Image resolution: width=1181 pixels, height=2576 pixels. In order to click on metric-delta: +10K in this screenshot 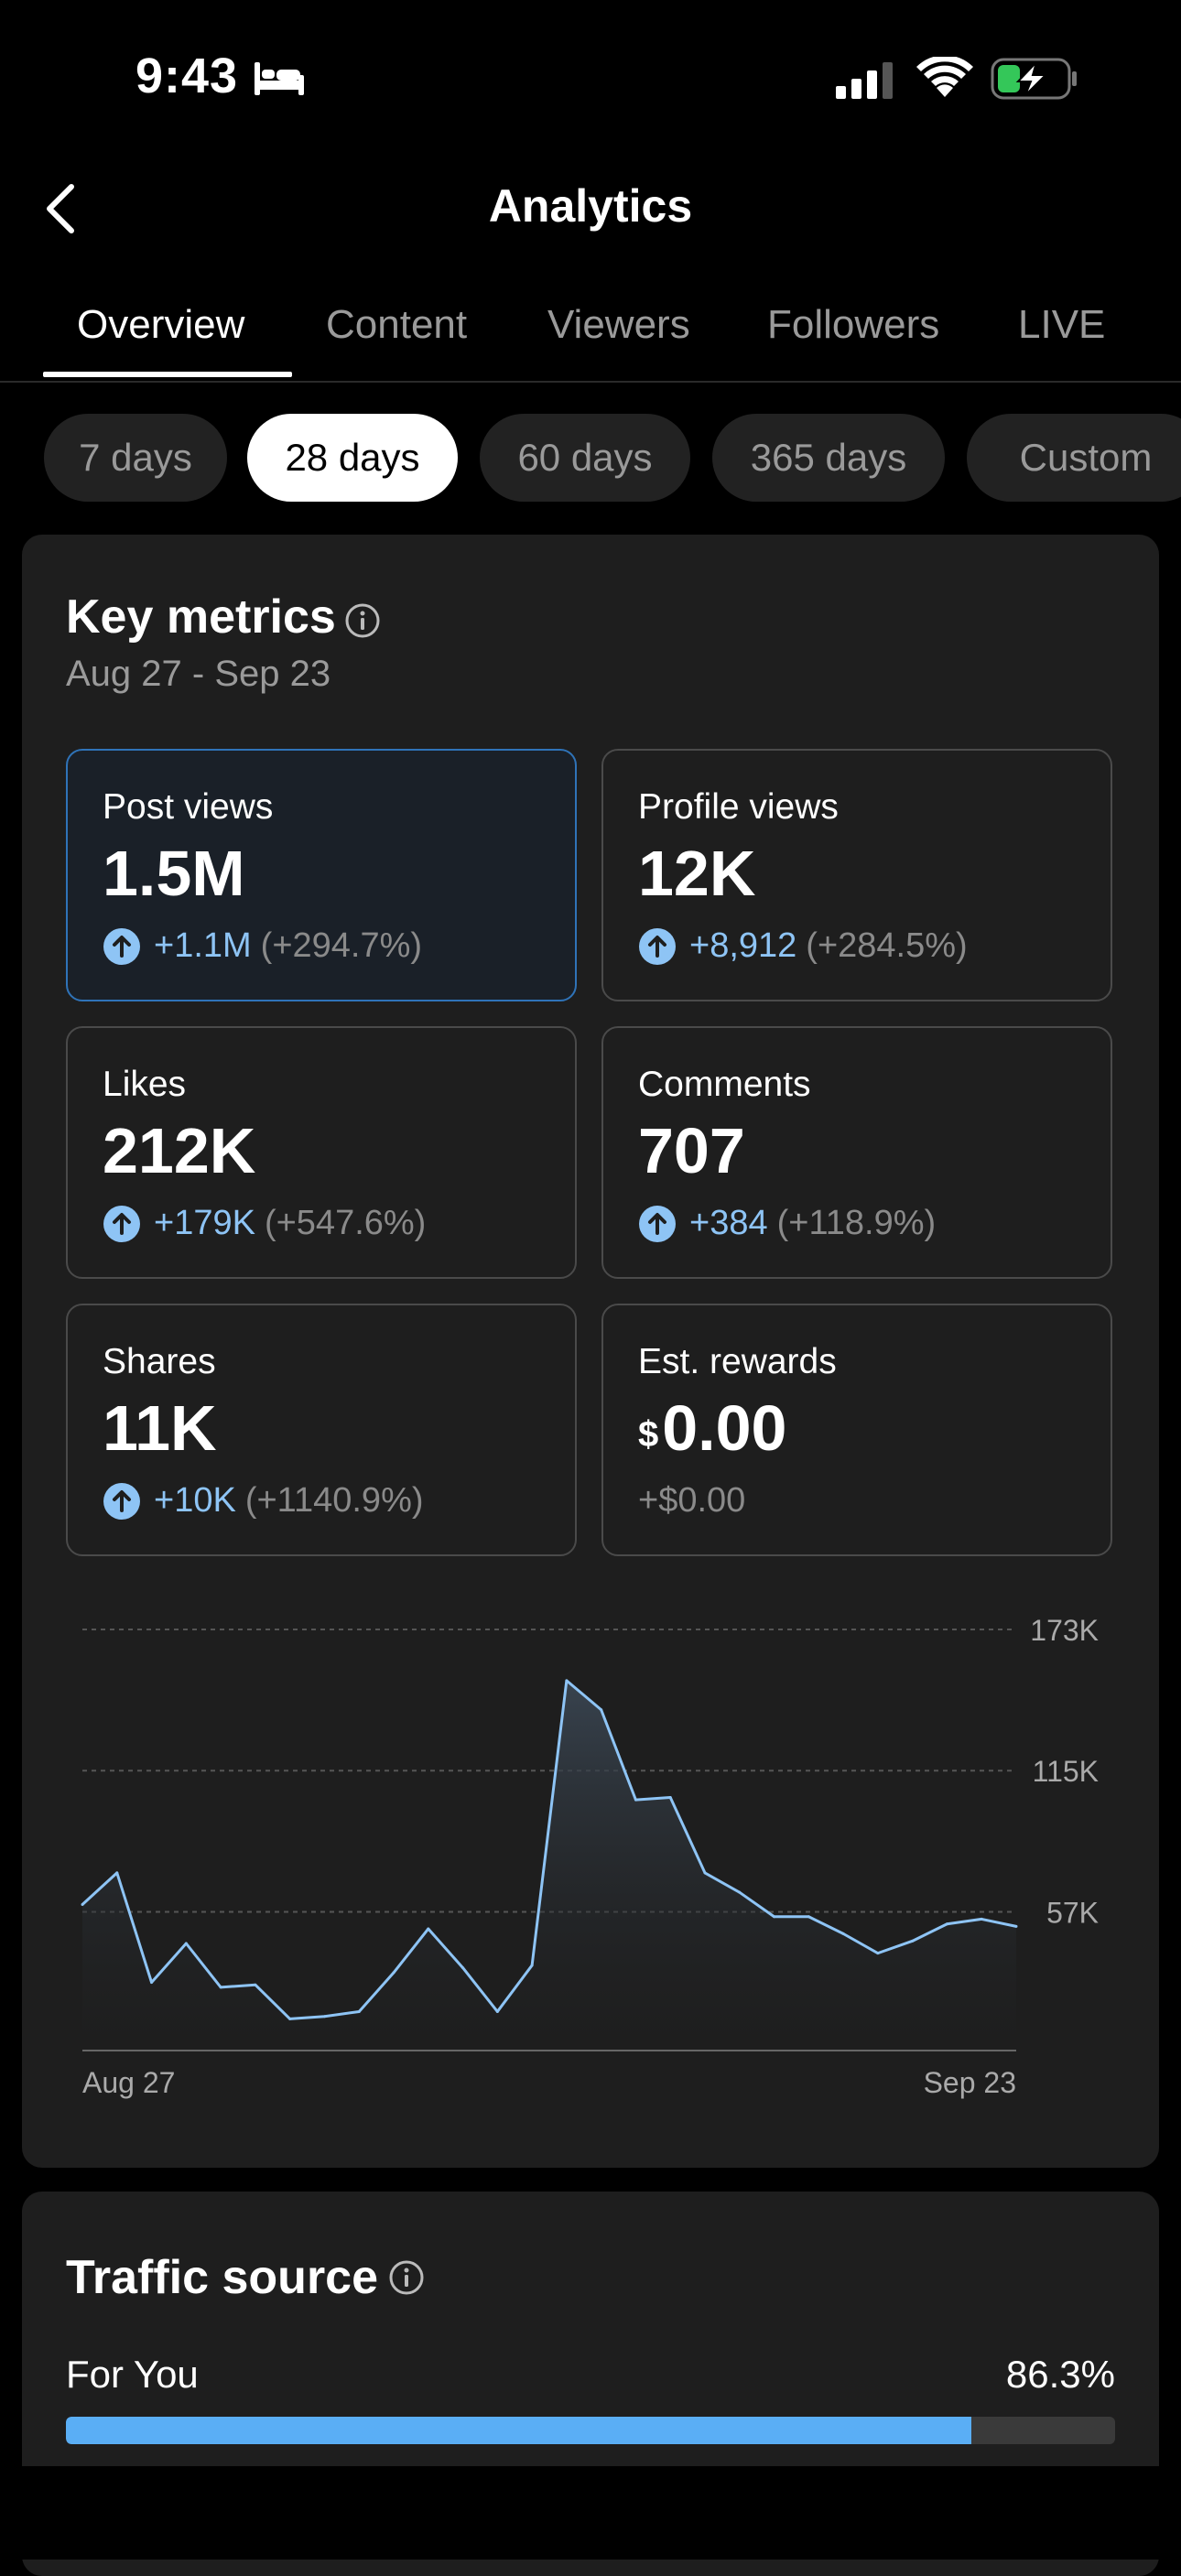, I will do `click(195, 1501)`.